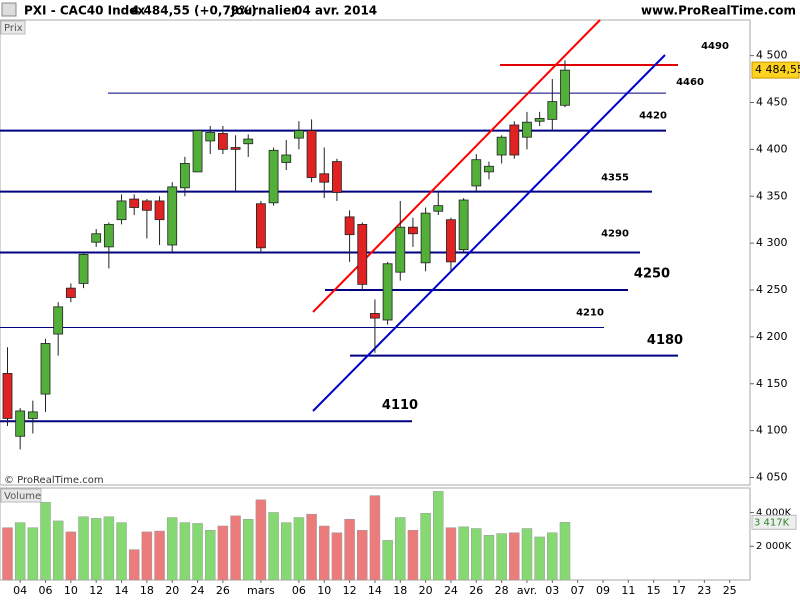 This screenshot has width=800, height=604. What do you see at coordinates (628, 590) in the screenshot?
I see `x-tick-label: 11` at bounding box center [628, 590].